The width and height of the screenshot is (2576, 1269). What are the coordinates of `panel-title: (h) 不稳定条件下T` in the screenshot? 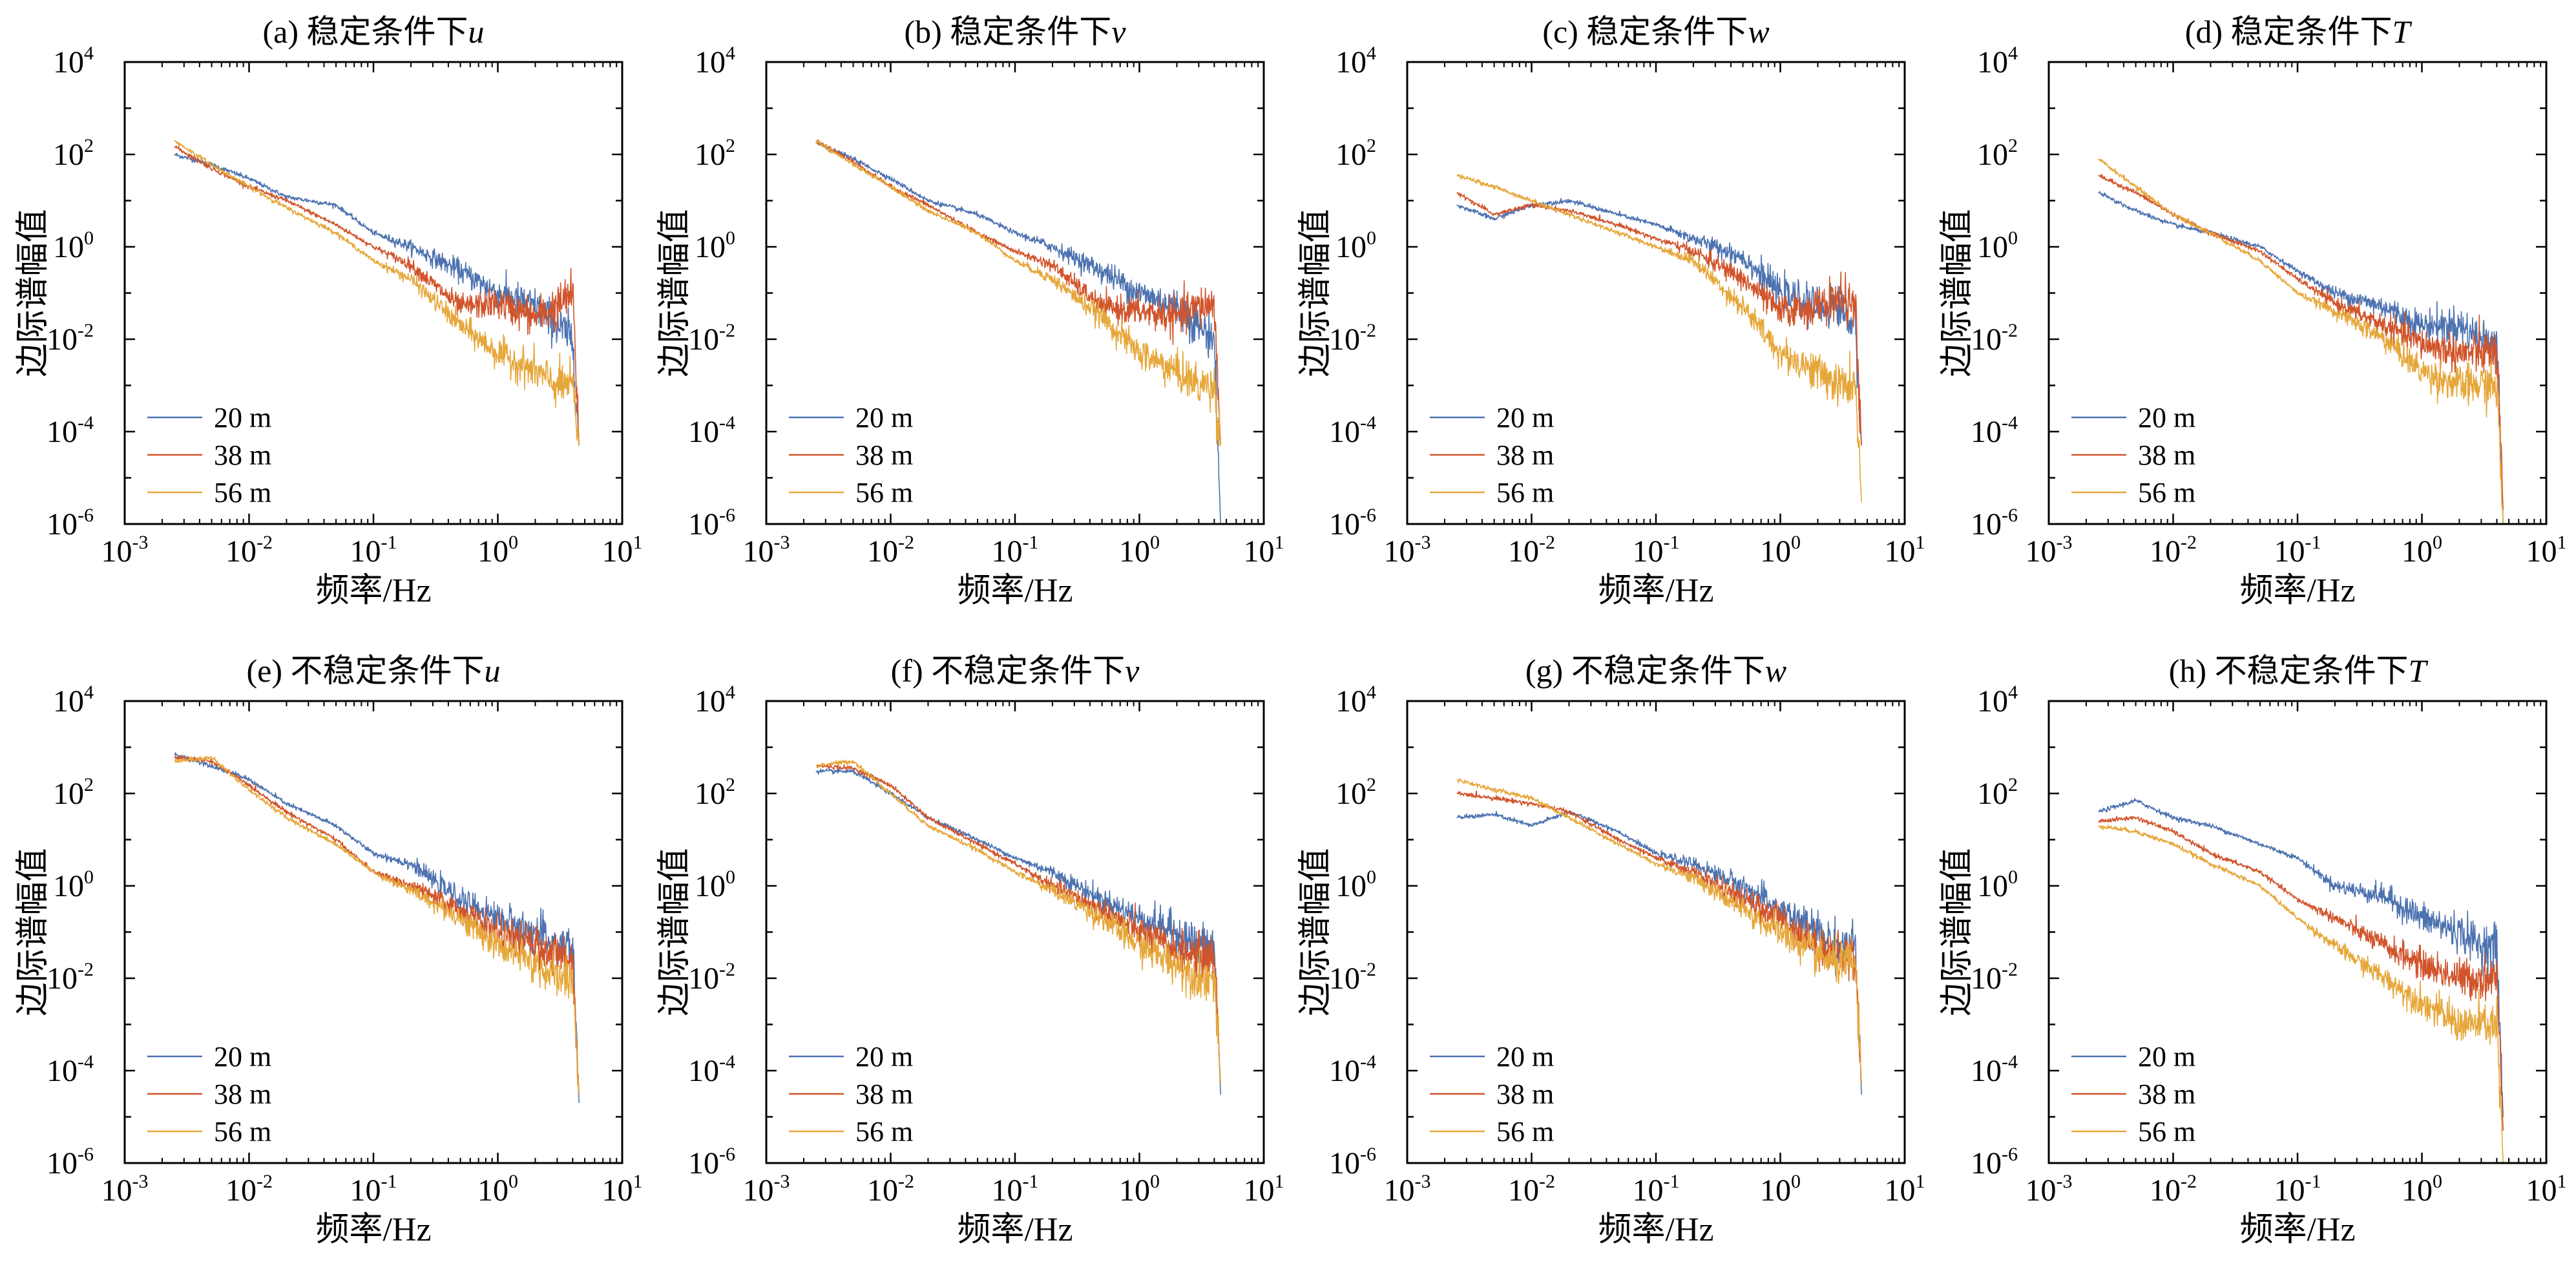 It's located at (2299, 671).